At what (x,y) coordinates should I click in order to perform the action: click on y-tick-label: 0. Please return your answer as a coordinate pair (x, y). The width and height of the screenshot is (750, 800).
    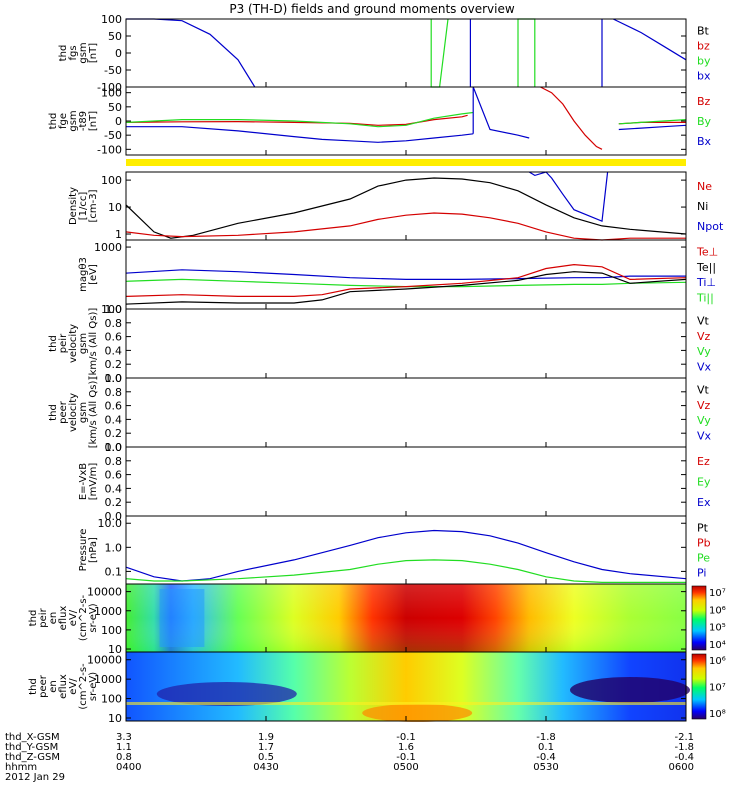
    Looking at the image, I should click on (118, 121).